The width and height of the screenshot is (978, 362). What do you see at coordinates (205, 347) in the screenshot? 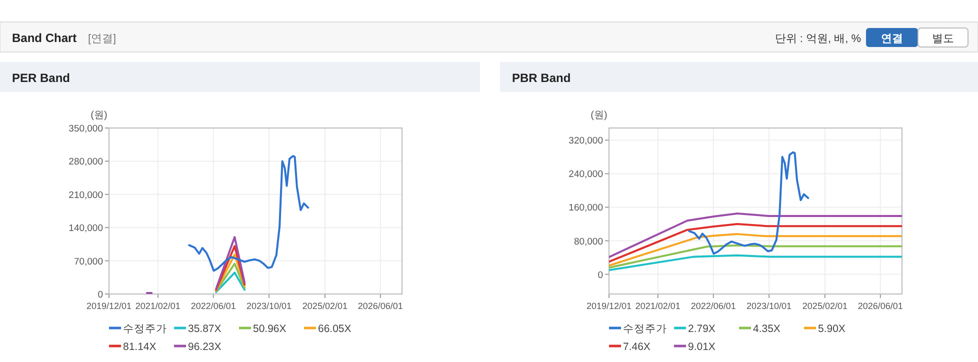
I see `legend-label: 96.23X` at bounding box center [205, 347].